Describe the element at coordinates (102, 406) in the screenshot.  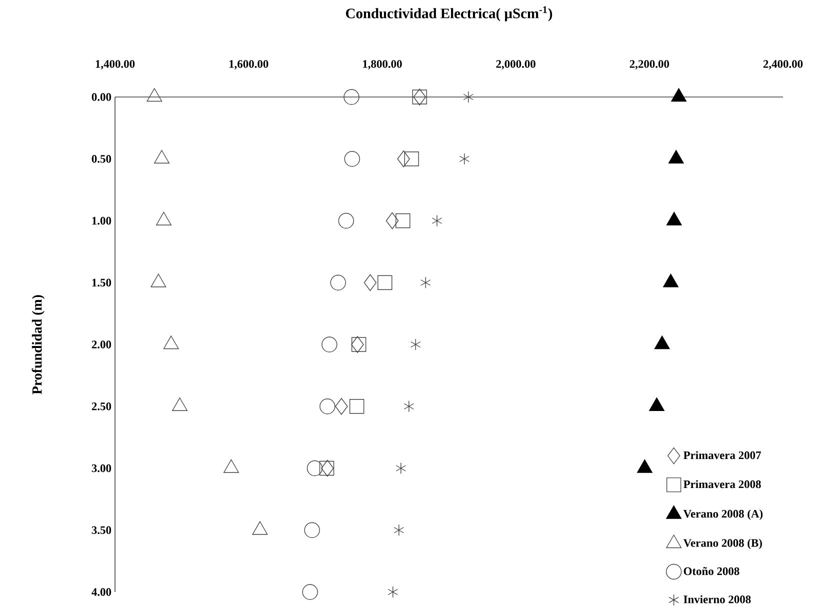
I see `y-tick-label: 2.50` at that location.